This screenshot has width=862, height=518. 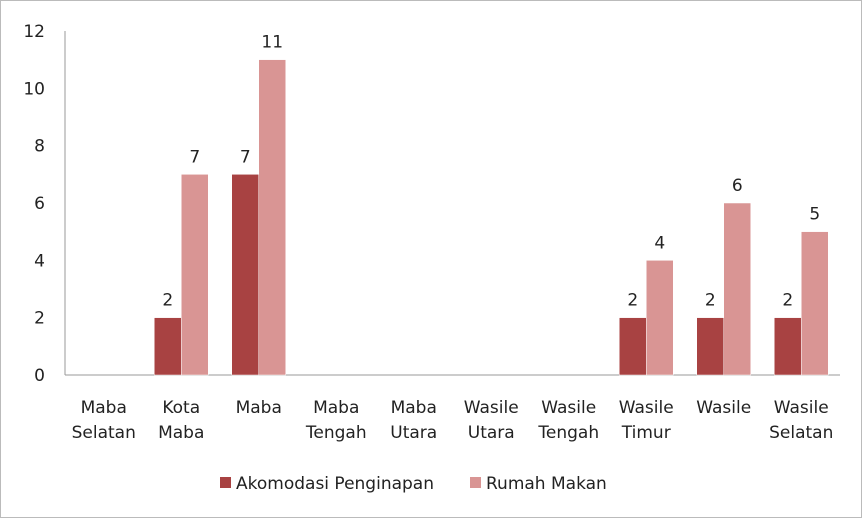 What do you see at coordinates (336, 420) in the screenshot?
I see `x-tick-label: Maba Tengah` at bounding box center [336, 420].